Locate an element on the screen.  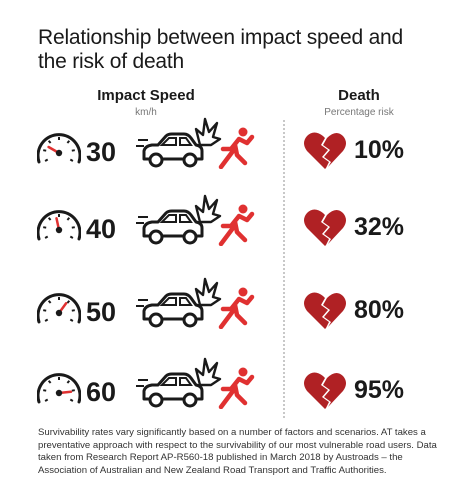
risk-percentage: 10% is located at coordinates (379, 150).